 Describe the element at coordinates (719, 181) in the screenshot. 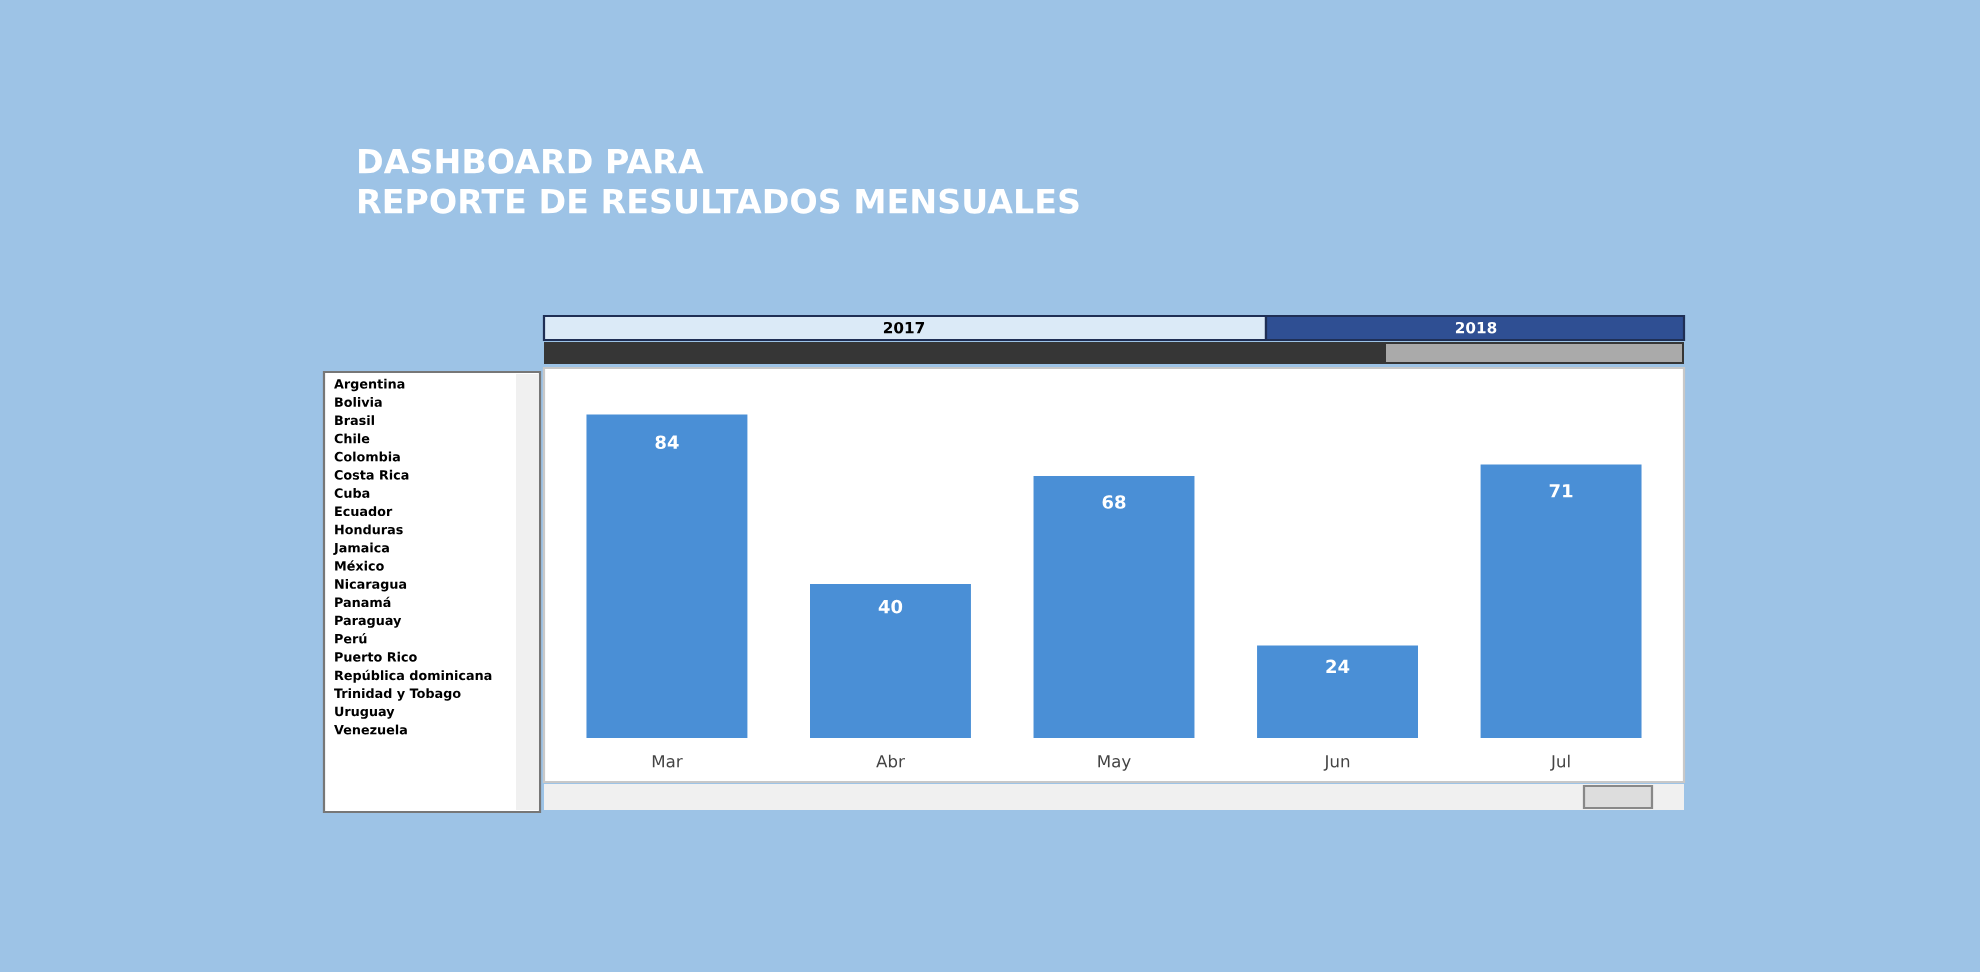

I see `chart-title: DASHBOARD PARA REPORTE DE RESULTADOS MENSUALES` at that location.